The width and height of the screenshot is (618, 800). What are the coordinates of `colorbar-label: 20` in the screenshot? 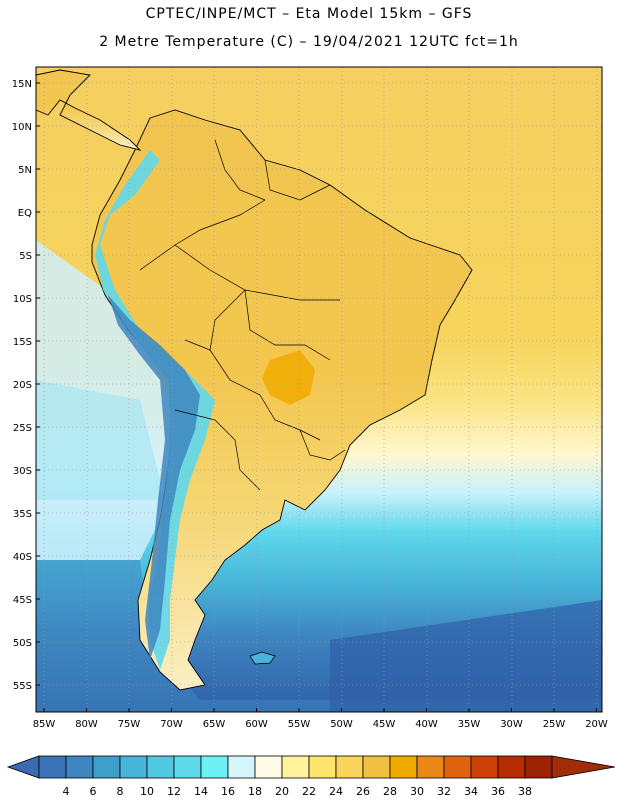 It's located at (282, 791).